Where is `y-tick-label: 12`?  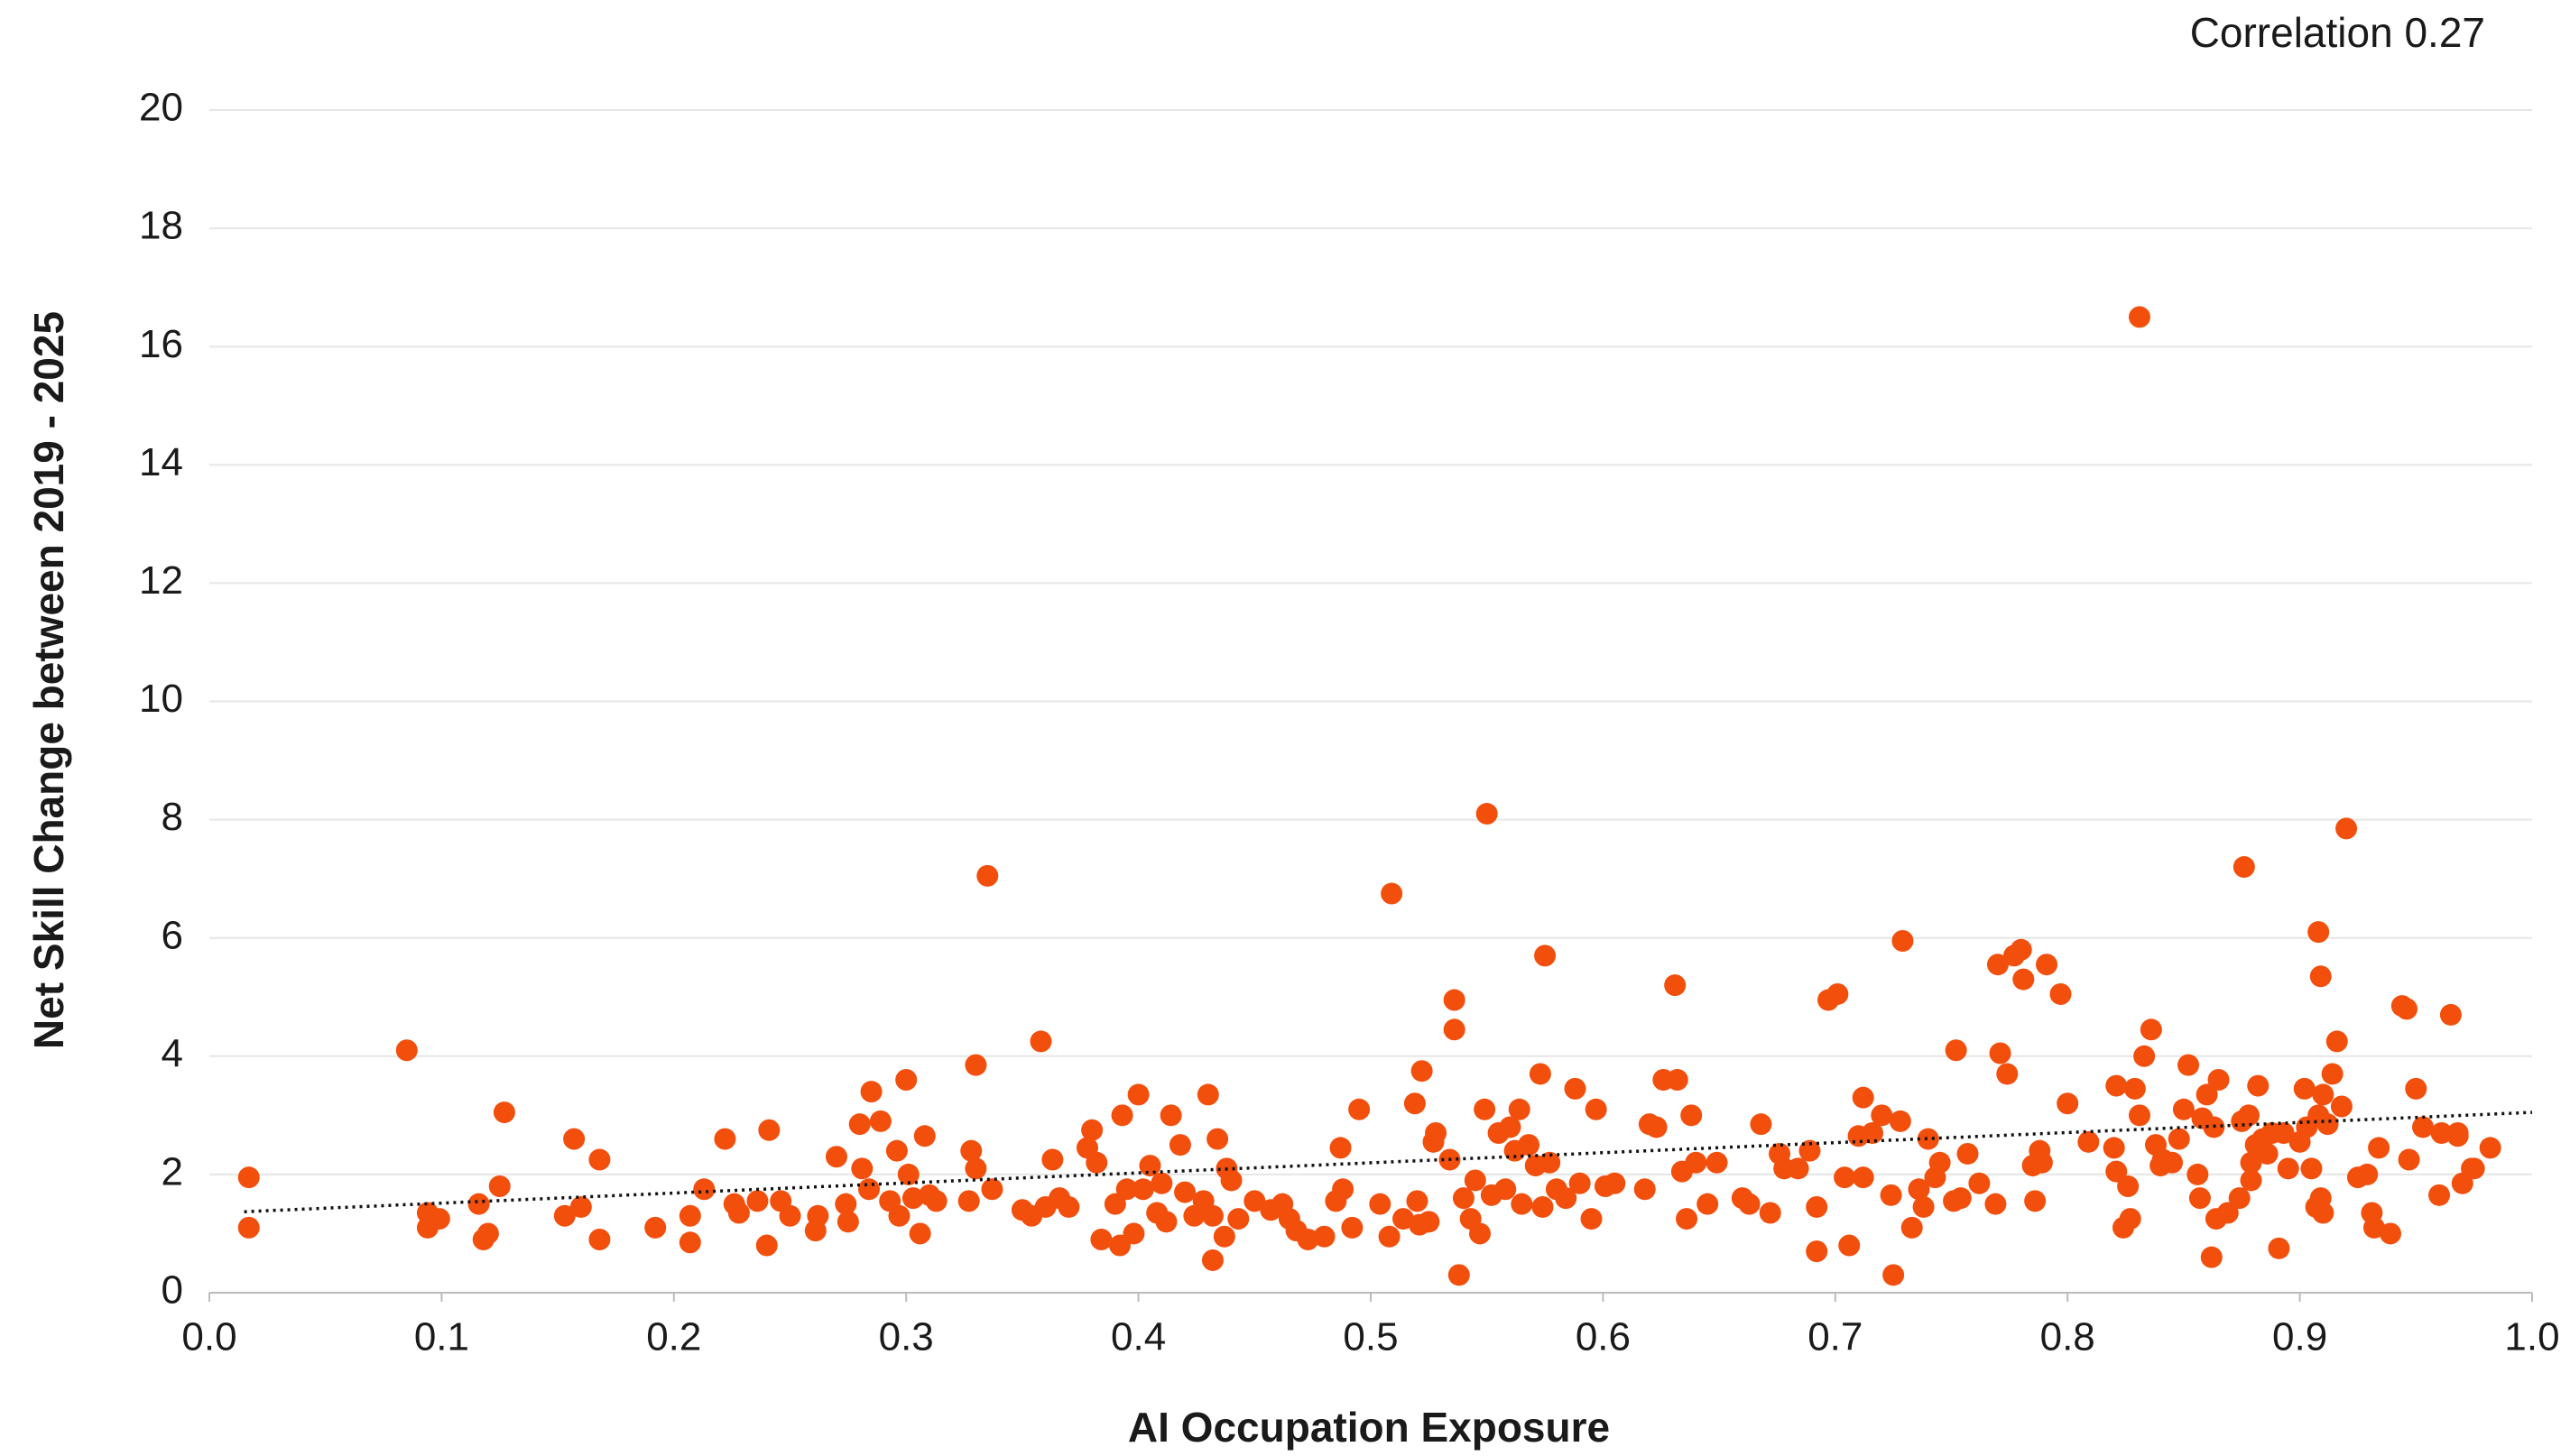
y-tick-label: 12 is located at coordinates (161, 581).